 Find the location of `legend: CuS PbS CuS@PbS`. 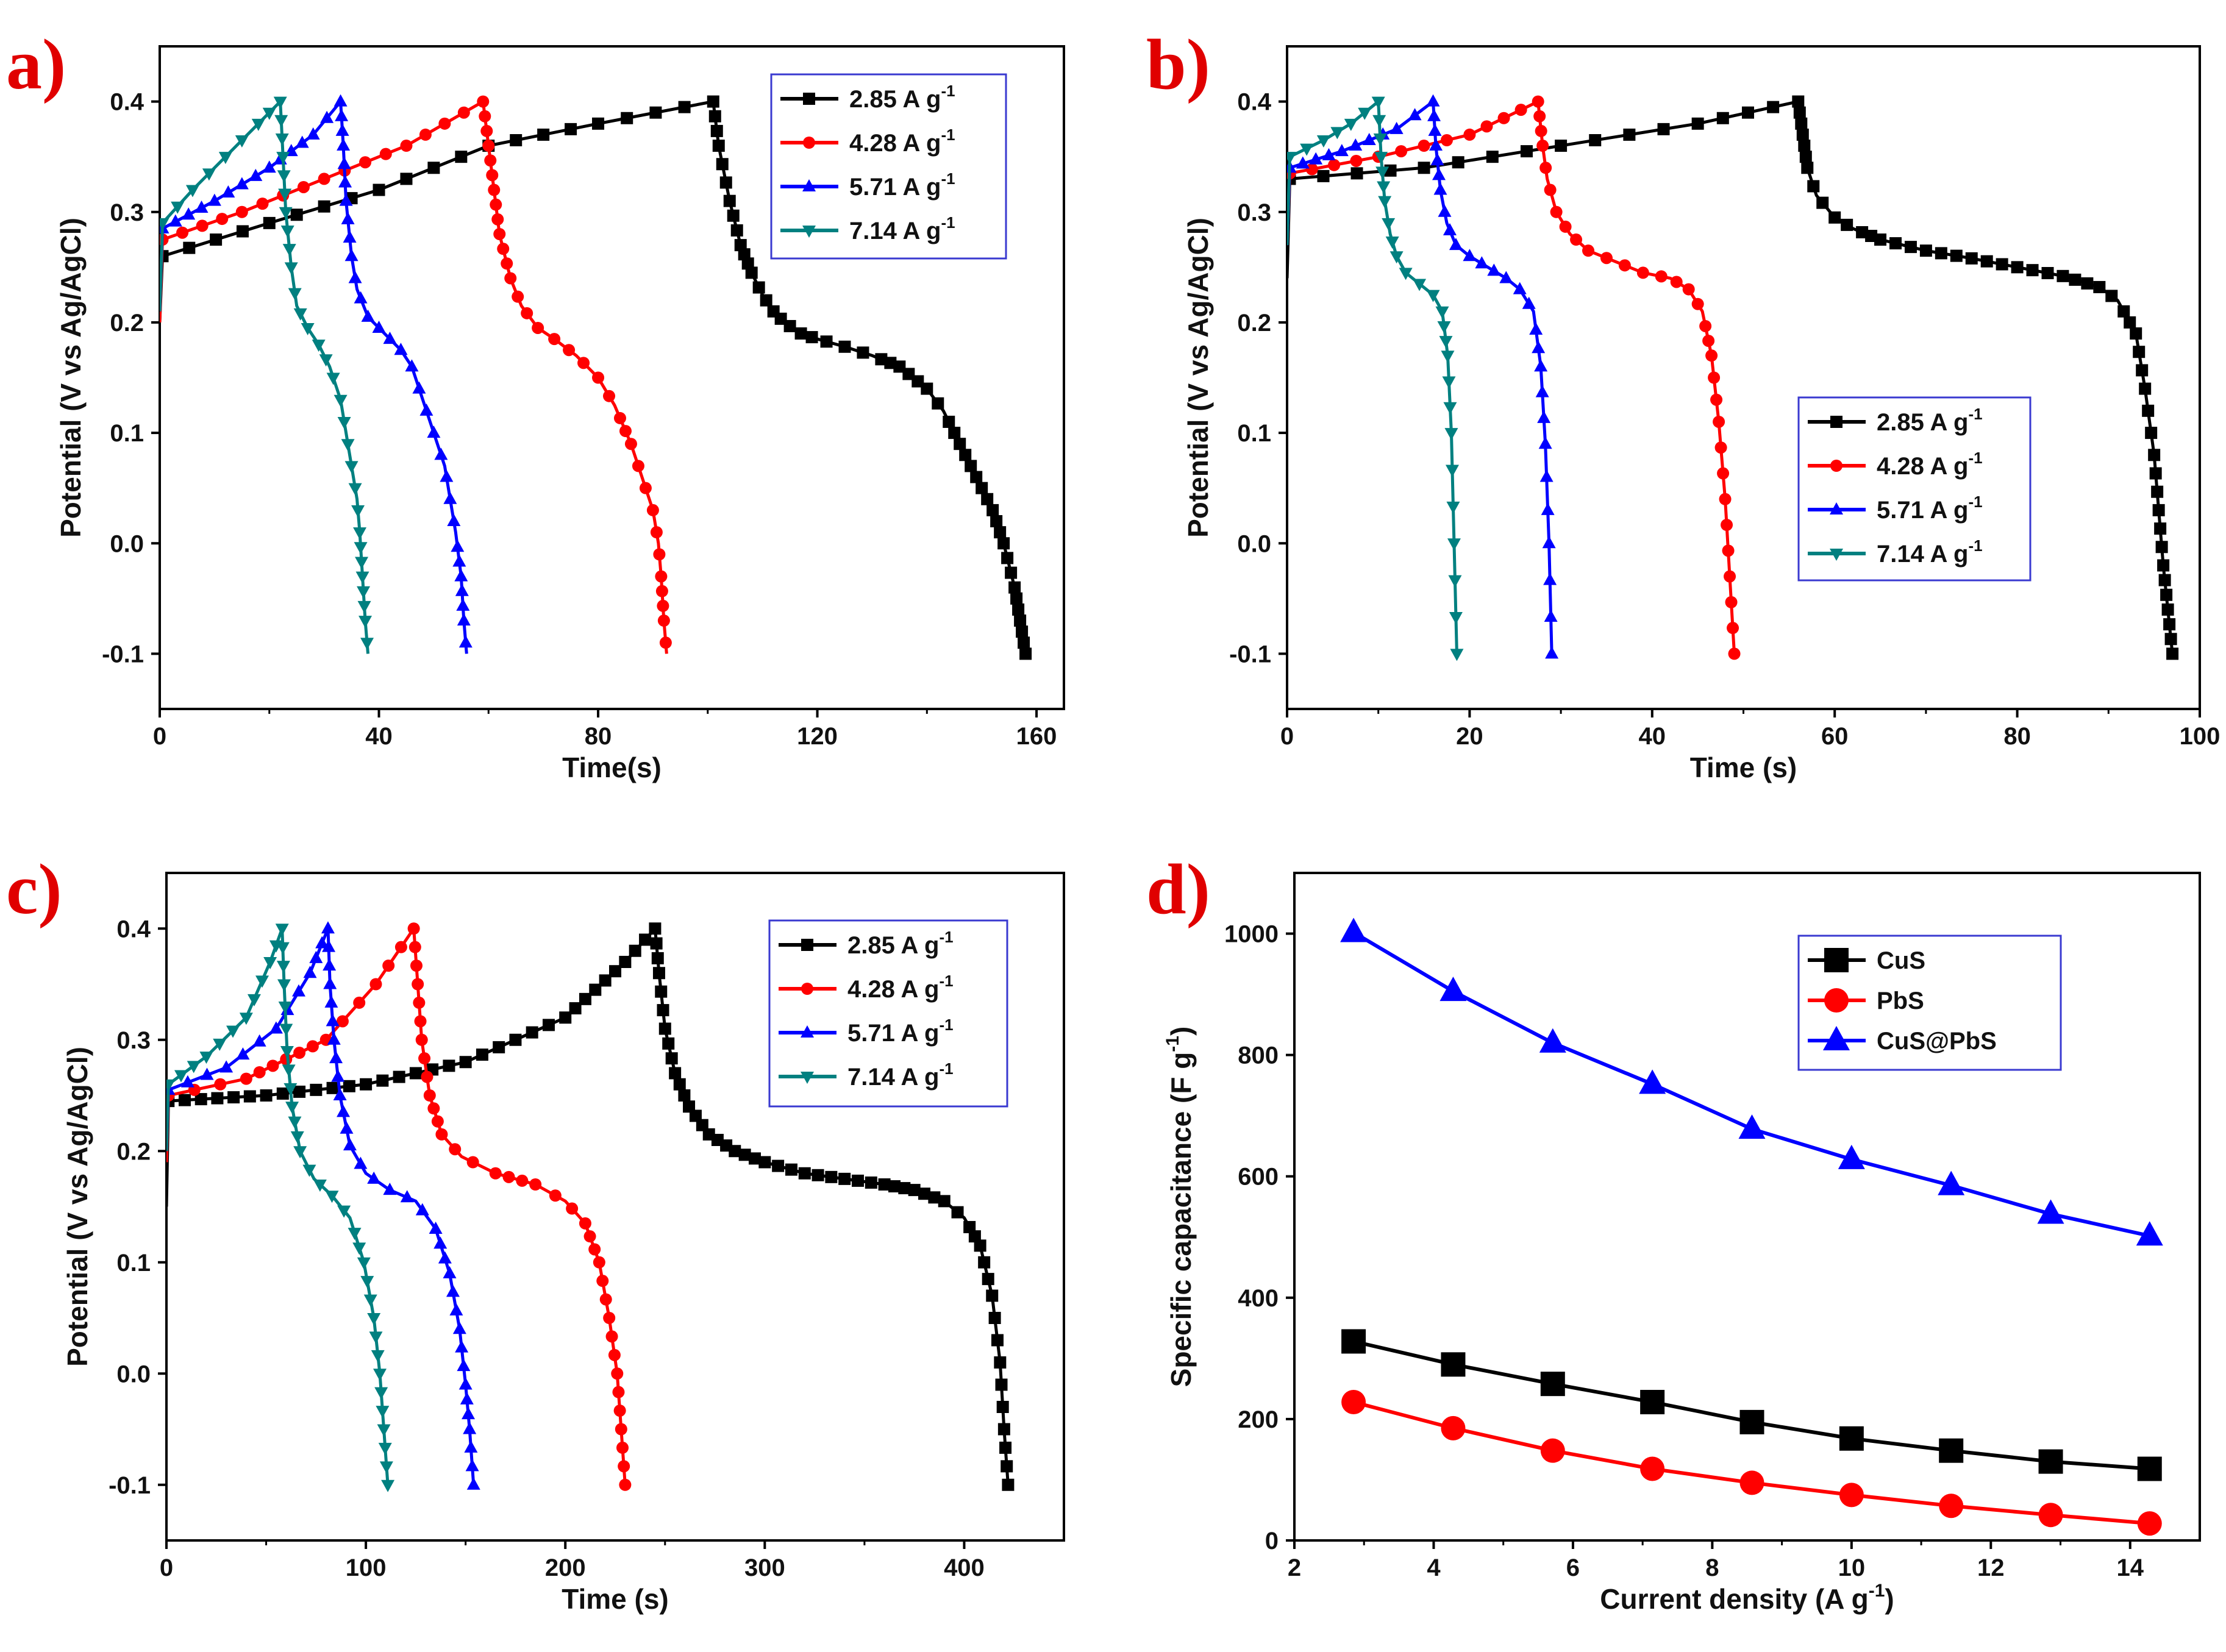

legend: CuS PbS CuS@PbS is located at coordinates (1929, 1003).